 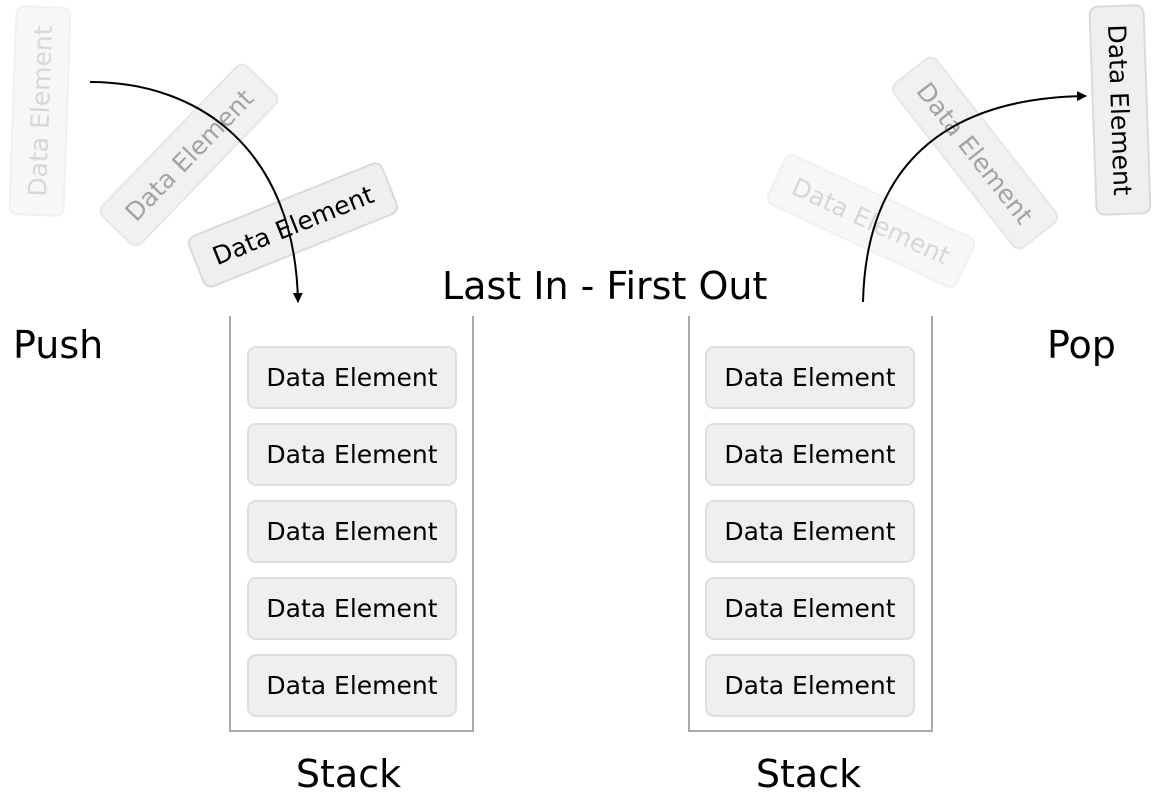 I want to click on stack-container-right, so click(x=810, y=524).